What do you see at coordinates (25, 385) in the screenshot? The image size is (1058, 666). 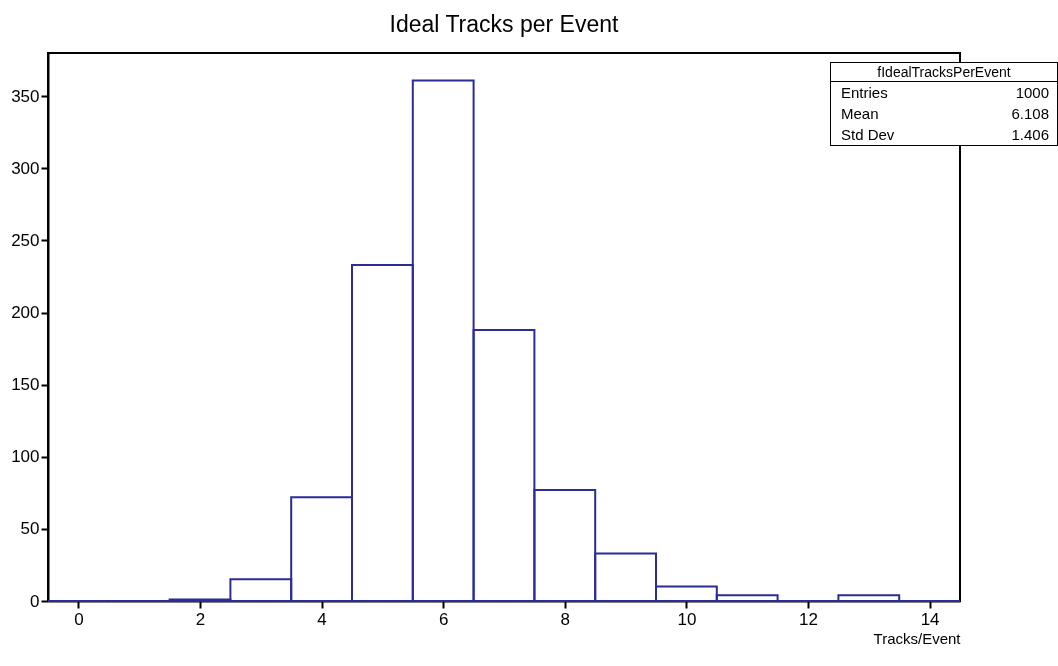 I see `y-tick-label: 150` at bounding box center [25, 385].